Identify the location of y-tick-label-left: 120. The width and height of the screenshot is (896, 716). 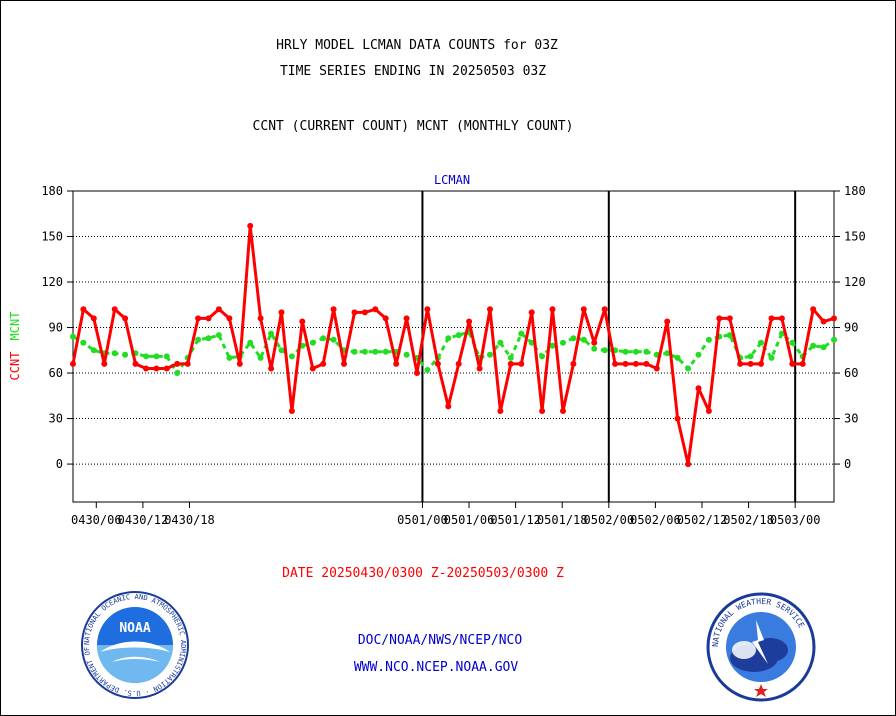
(52, 282).